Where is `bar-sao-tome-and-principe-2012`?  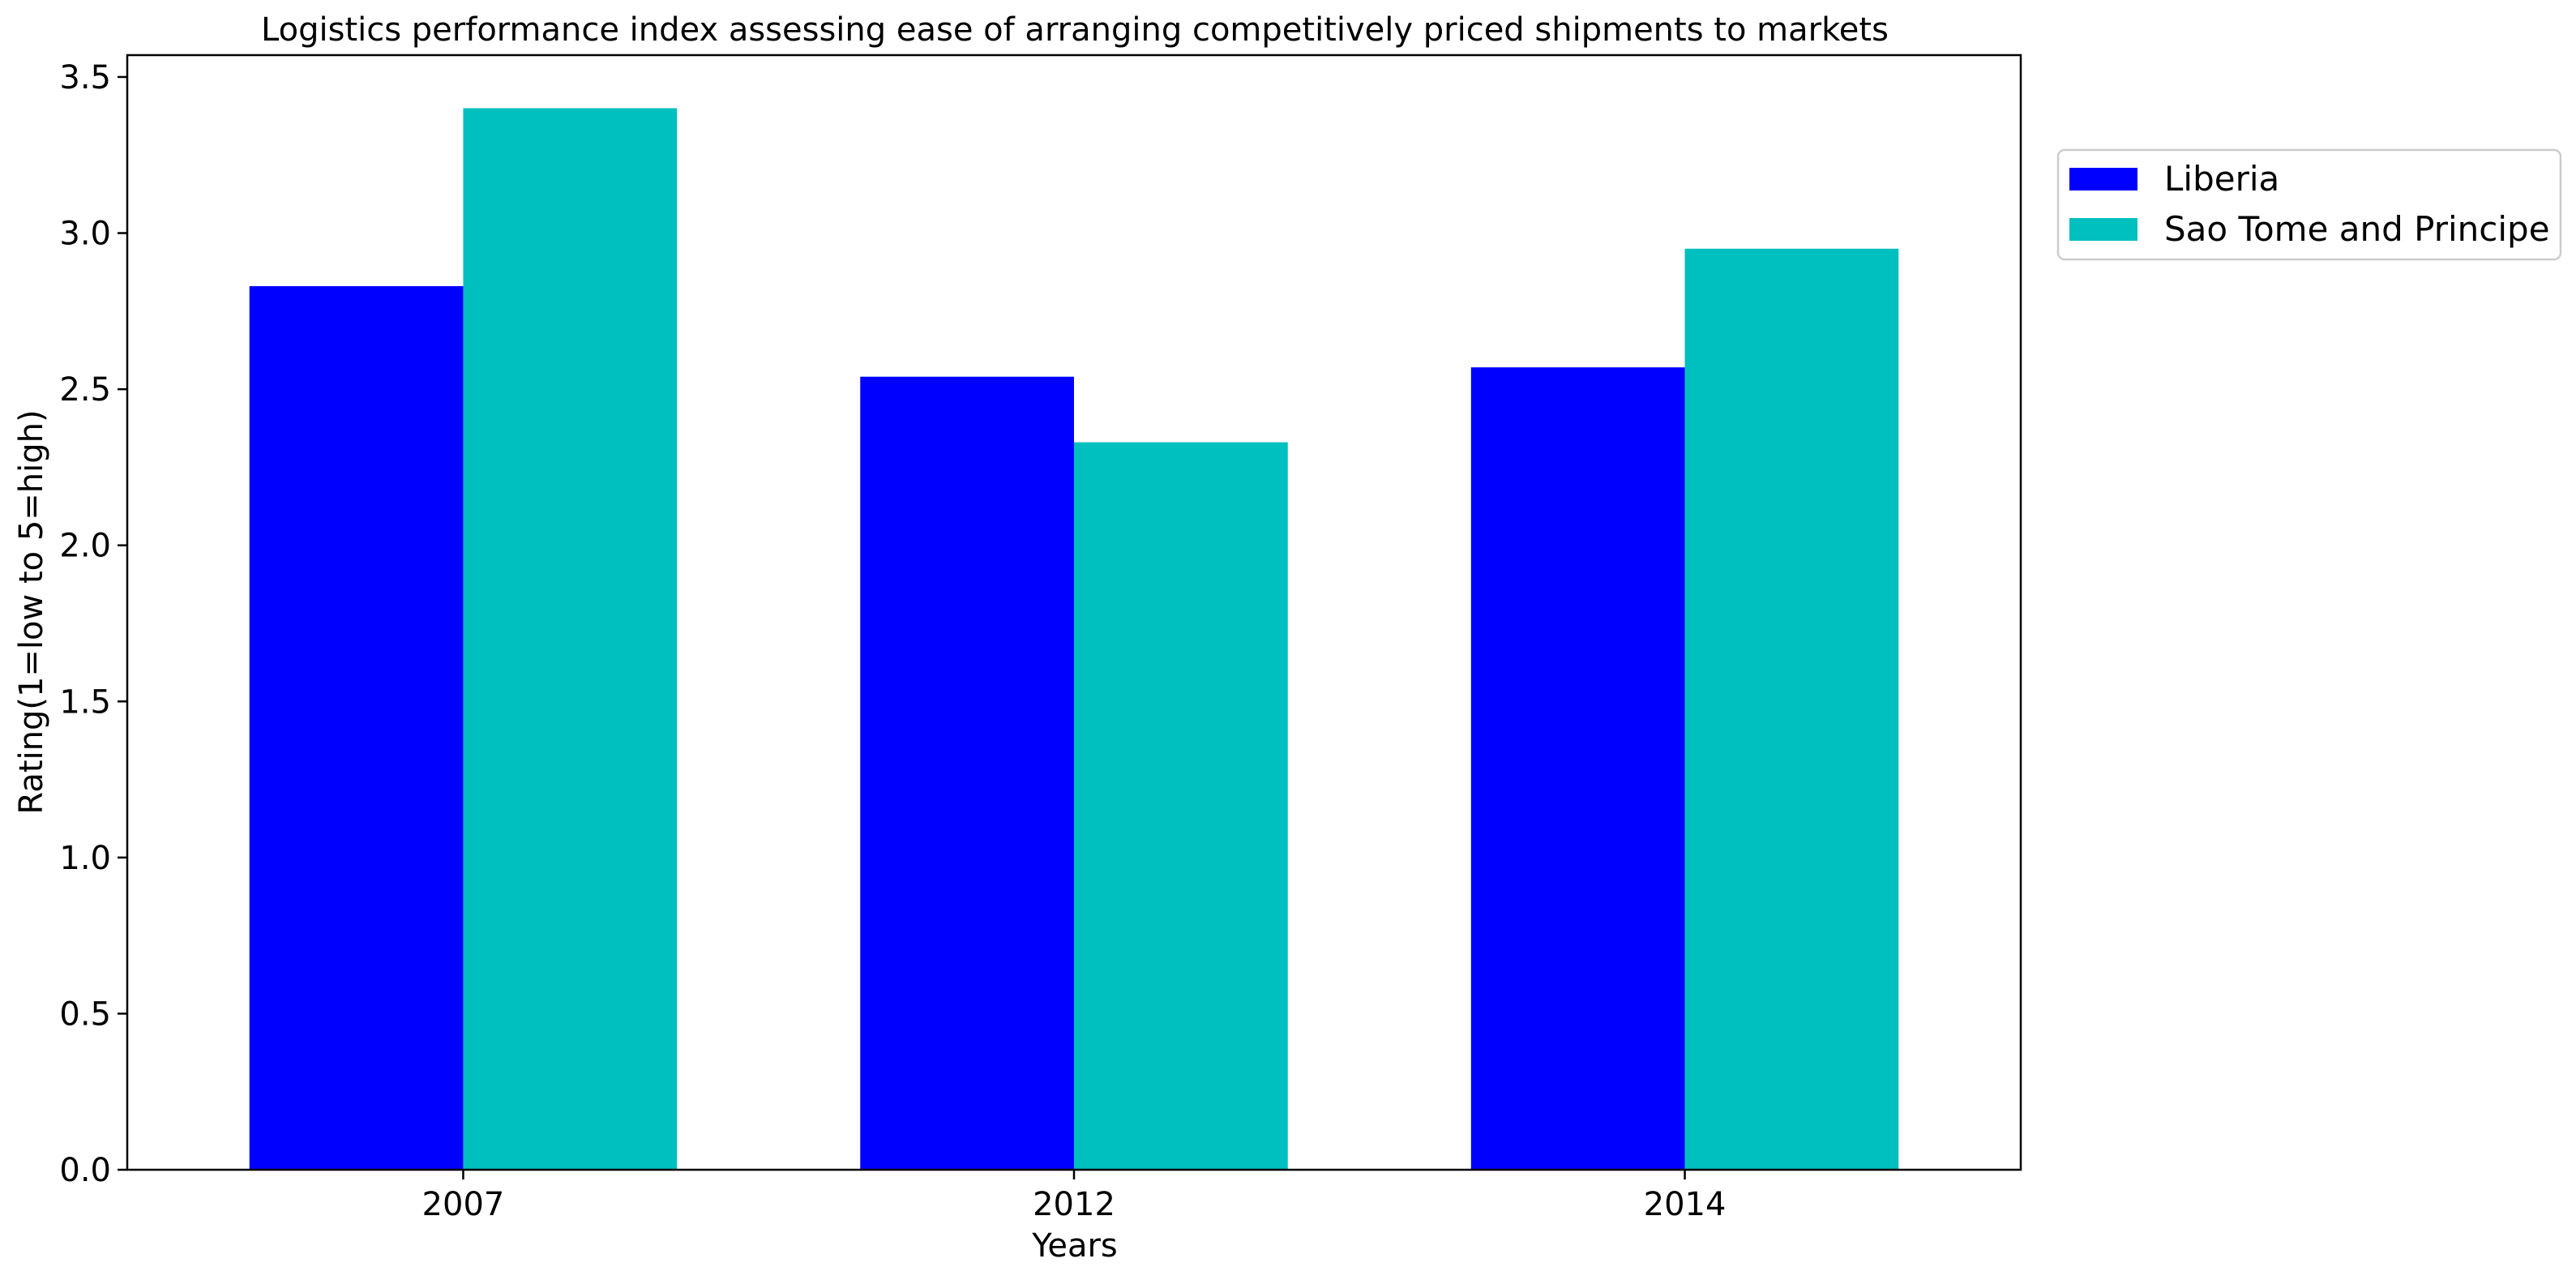 bar-sao-tome-and-principe-2012 is located at coordinates (1181, 806).